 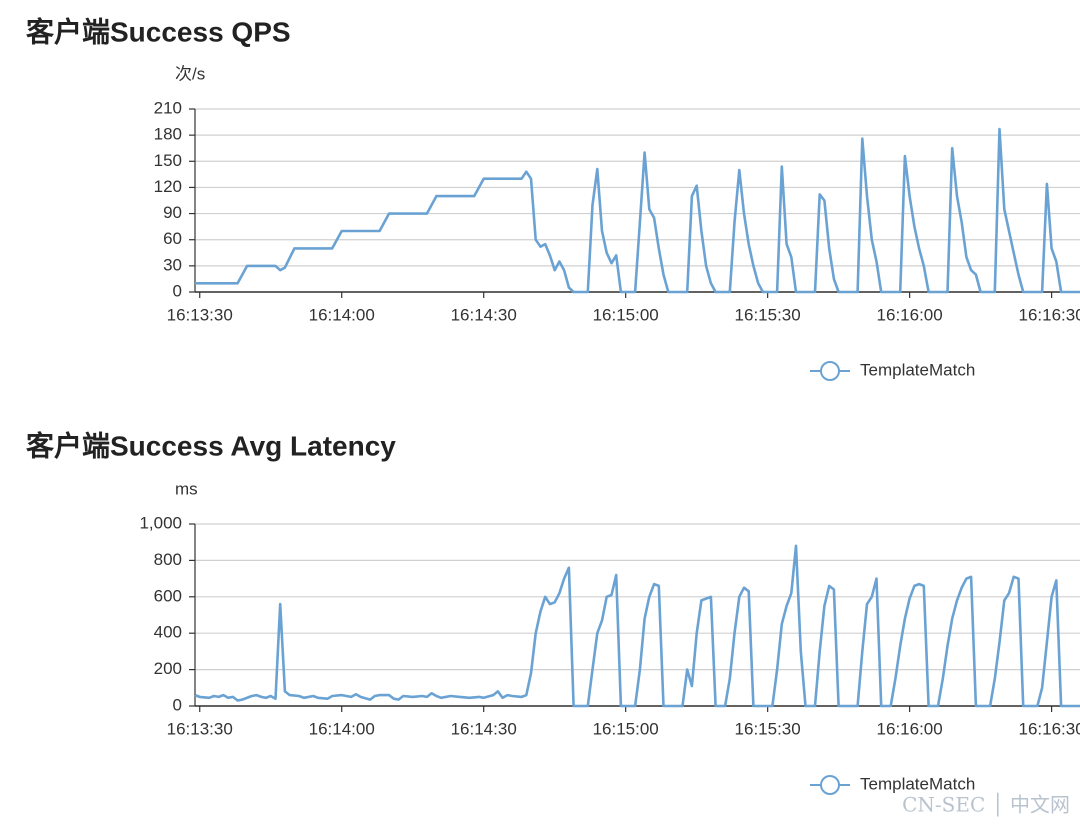 What do you see at coordinates (168, 134) in the screenshot?
I see `y-tick-label: 180` at bounding box center [168, 134].